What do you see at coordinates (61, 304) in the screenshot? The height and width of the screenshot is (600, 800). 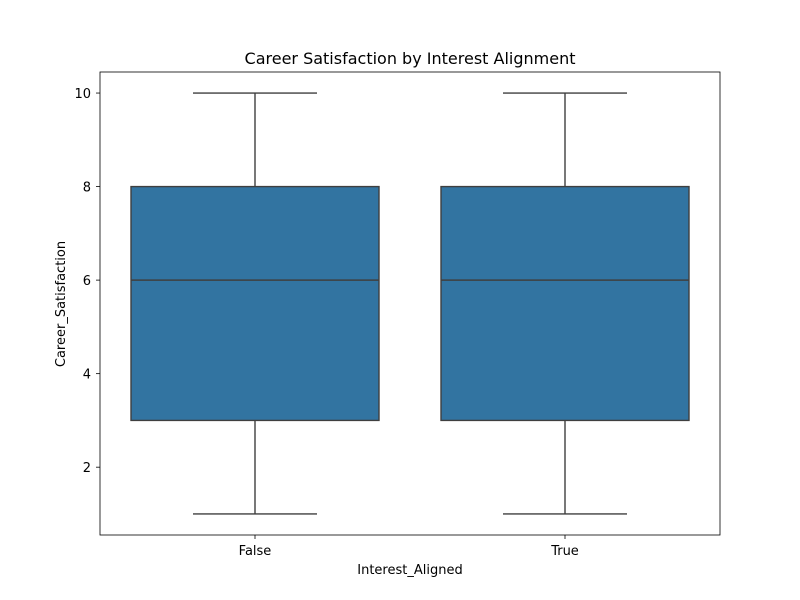 I see `y-axis-label: Career_Satisfaction` at bounding box center [61, 304].